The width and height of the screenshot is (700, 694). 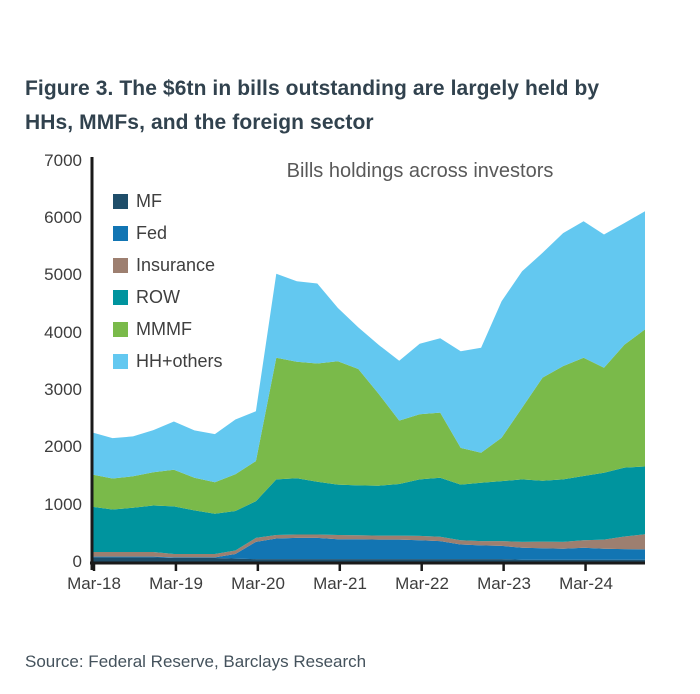 I want to click on legend-item-fed: Fed, so click(x=168, y=233).